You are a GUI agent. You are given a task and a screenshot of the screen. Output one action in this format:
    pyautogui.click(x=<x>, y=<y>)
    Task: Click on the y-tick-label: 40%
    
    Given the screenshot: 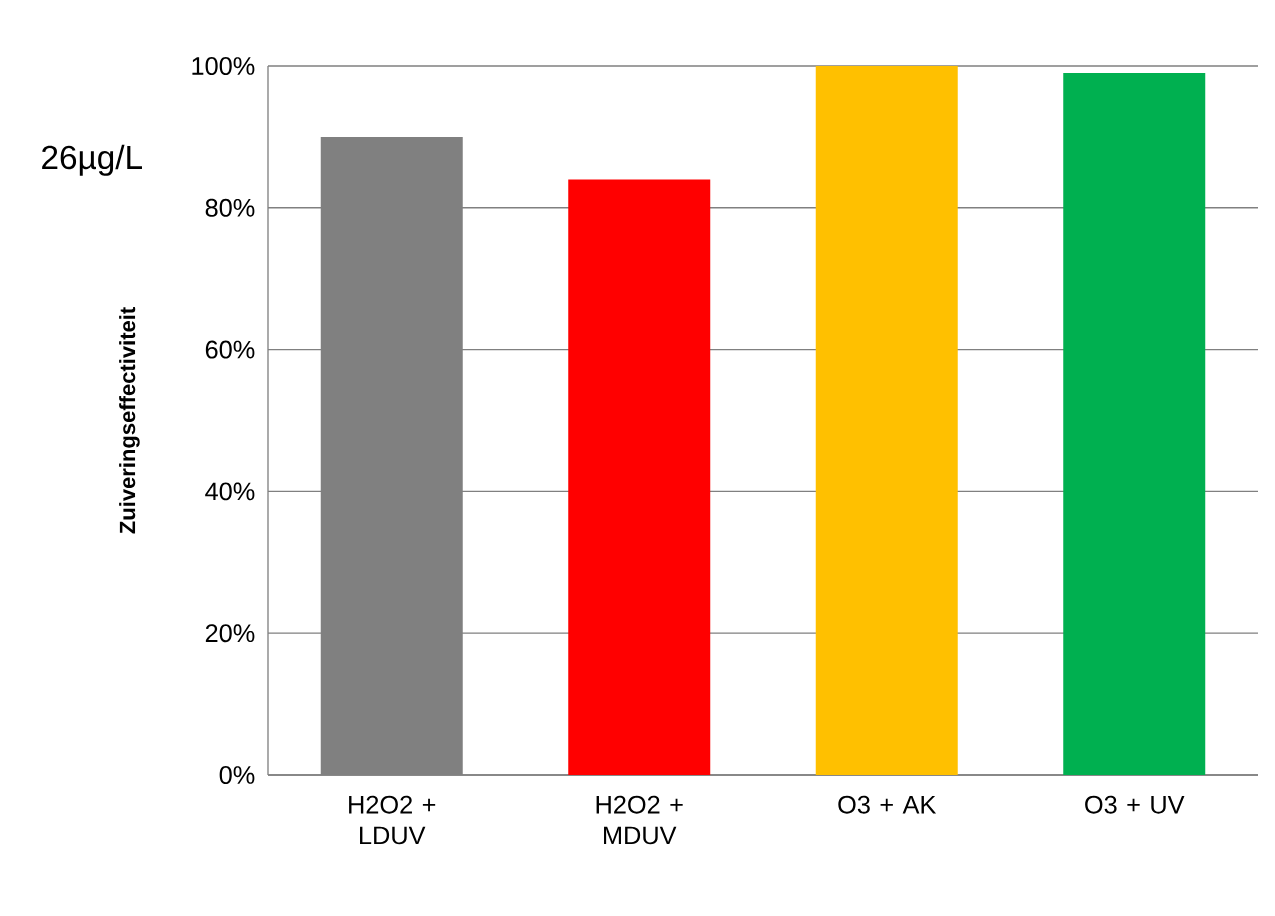 What is the action you would take?
    pyautogui.click(x=230, y=491)
    